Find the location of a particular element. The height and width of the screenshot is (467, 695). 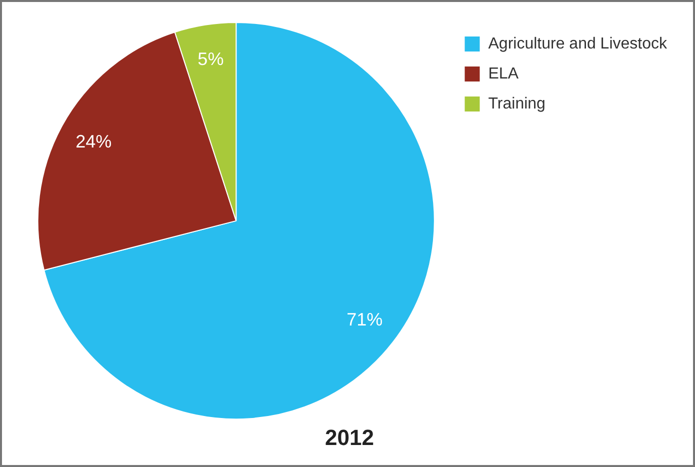

legend-label: ELA is located at coordinates (503, 73).